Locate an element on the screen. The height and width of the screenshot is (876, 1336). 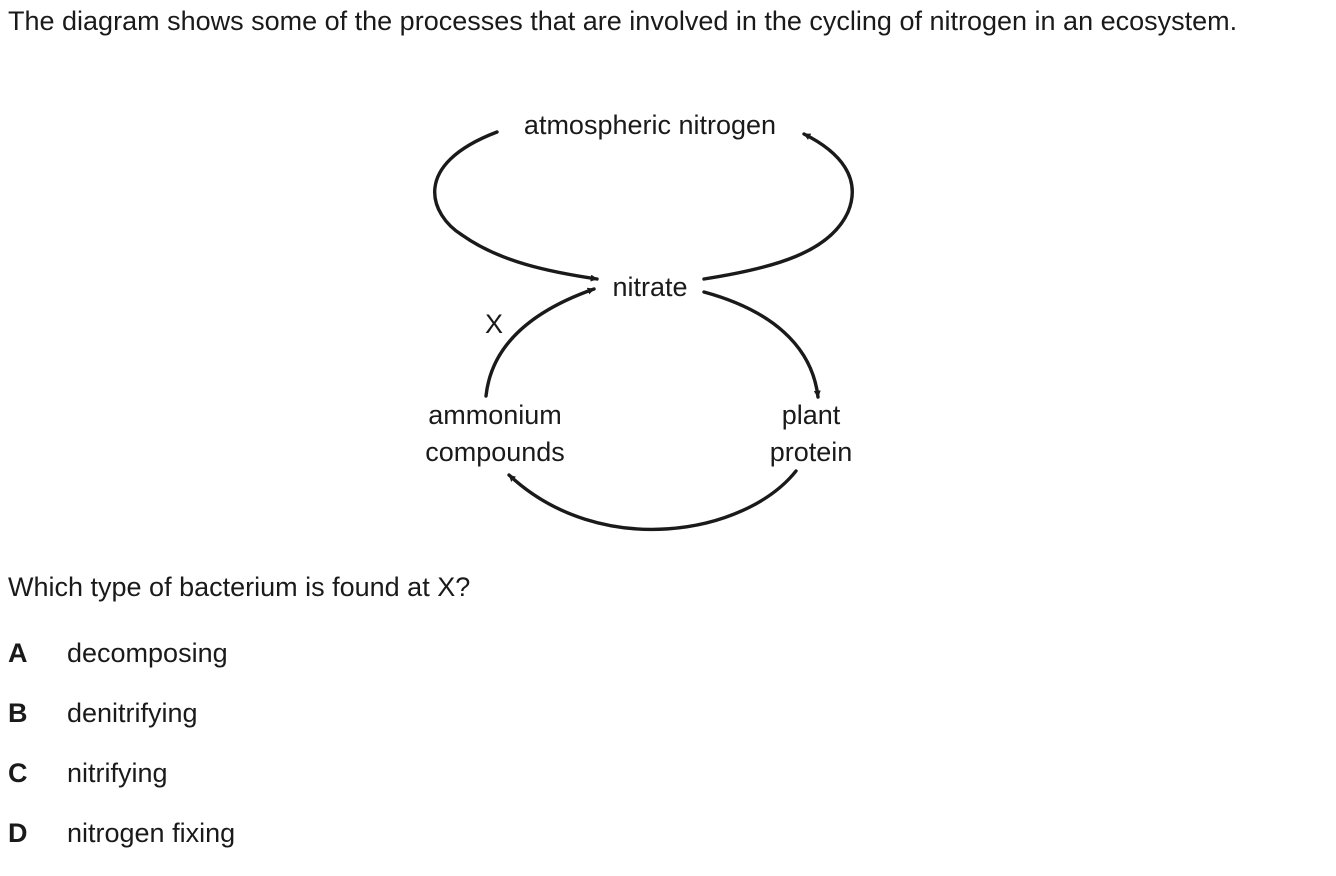
plant-protein-label-line1: plant is located at coordinates (811, 415).